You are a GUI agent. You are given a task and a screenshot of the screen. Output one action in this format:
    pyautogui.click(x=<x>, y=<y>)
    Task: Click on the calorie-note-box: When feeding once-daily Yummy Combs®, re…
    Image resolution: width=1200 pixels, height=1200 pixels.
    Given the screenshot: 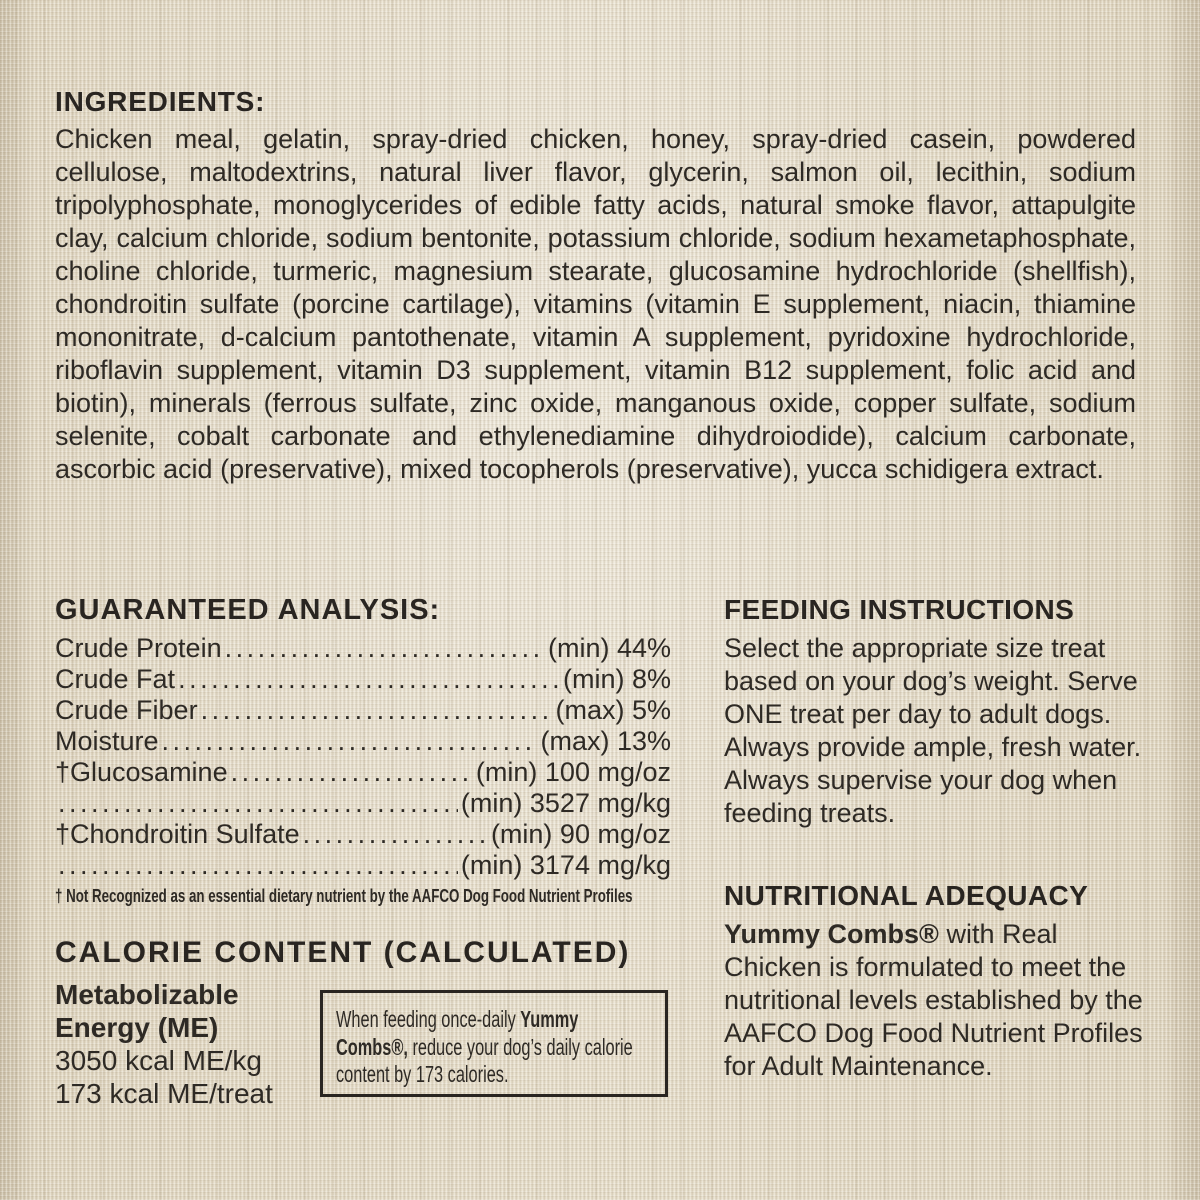 What is the action you would take?
    pyautogui.click(x=494, y=1043)
    